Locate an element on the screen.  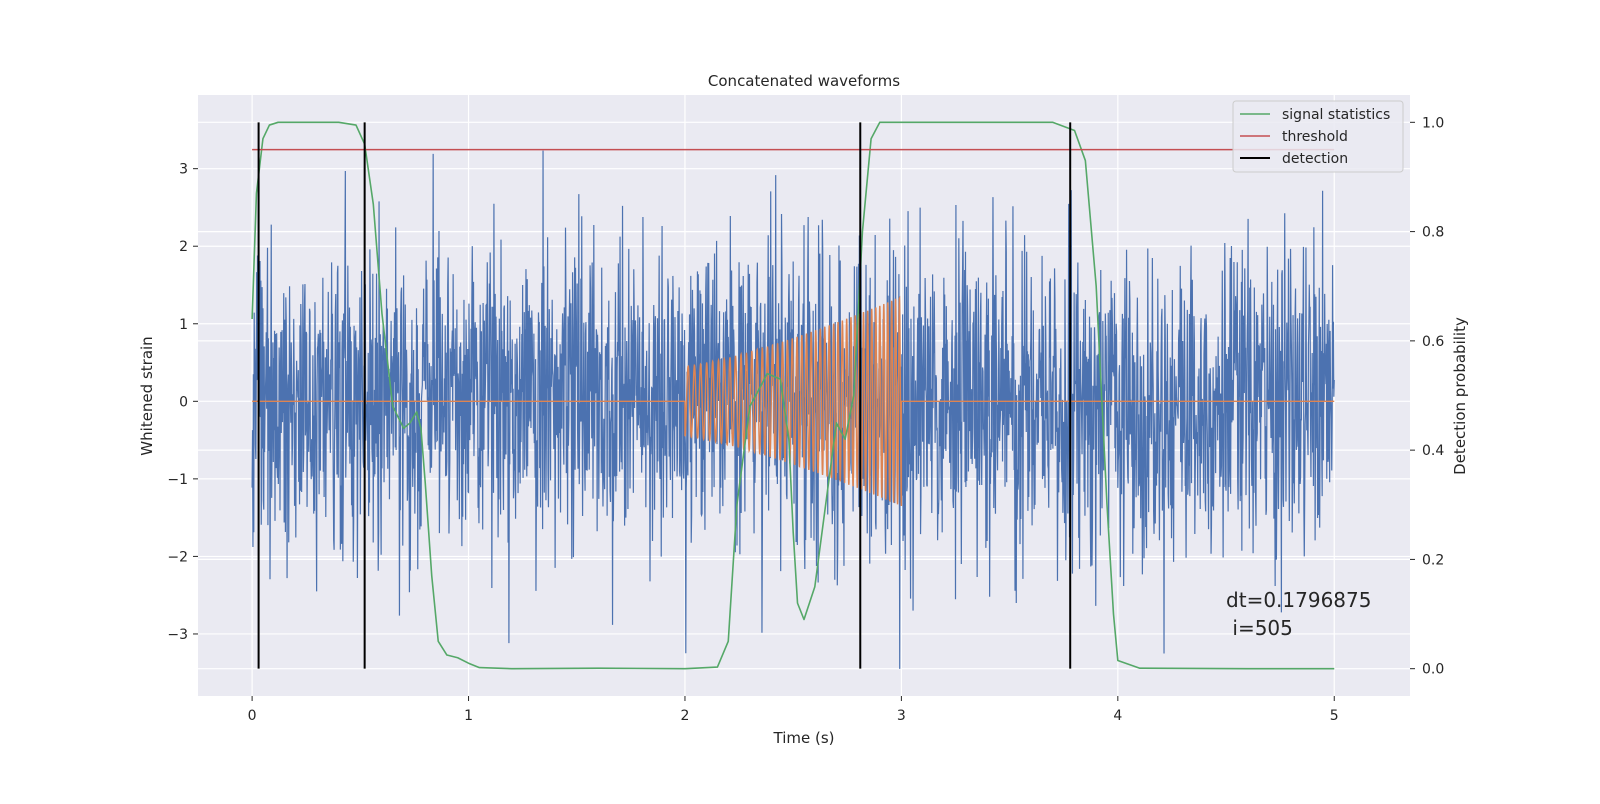
annotation-index: i=505 is located at coordinates (1259, 628).